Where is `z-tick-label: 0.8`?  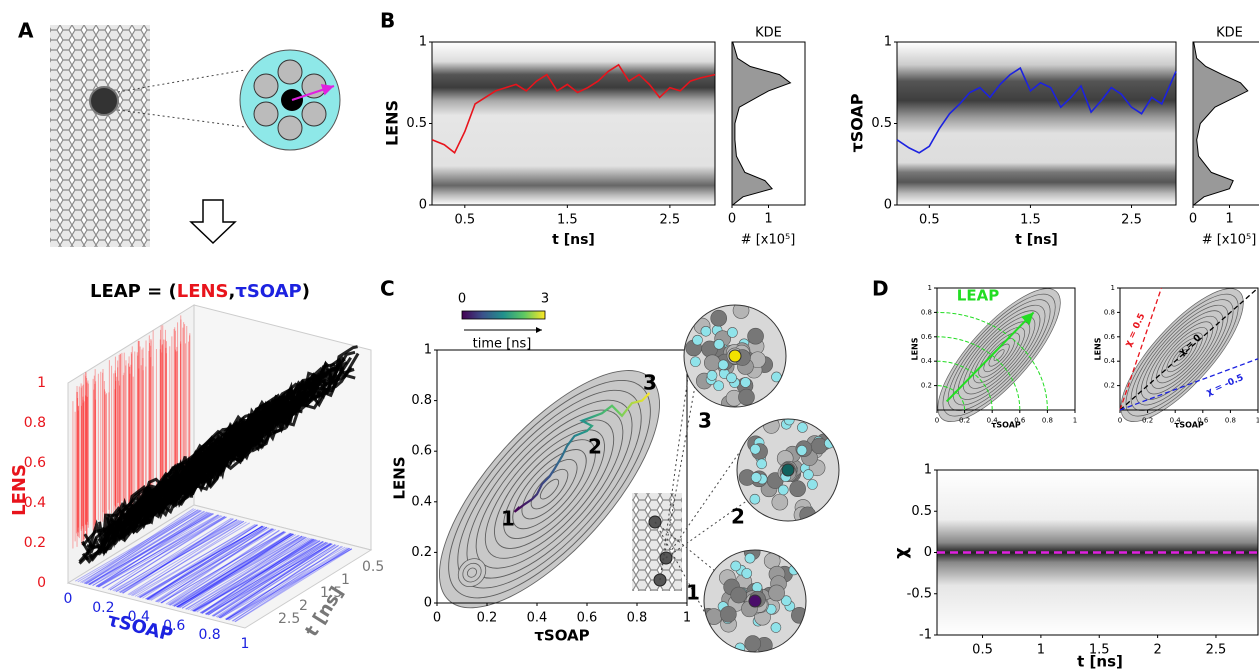 z-tick-label: 0.8 is located at coordinates (35, 423).